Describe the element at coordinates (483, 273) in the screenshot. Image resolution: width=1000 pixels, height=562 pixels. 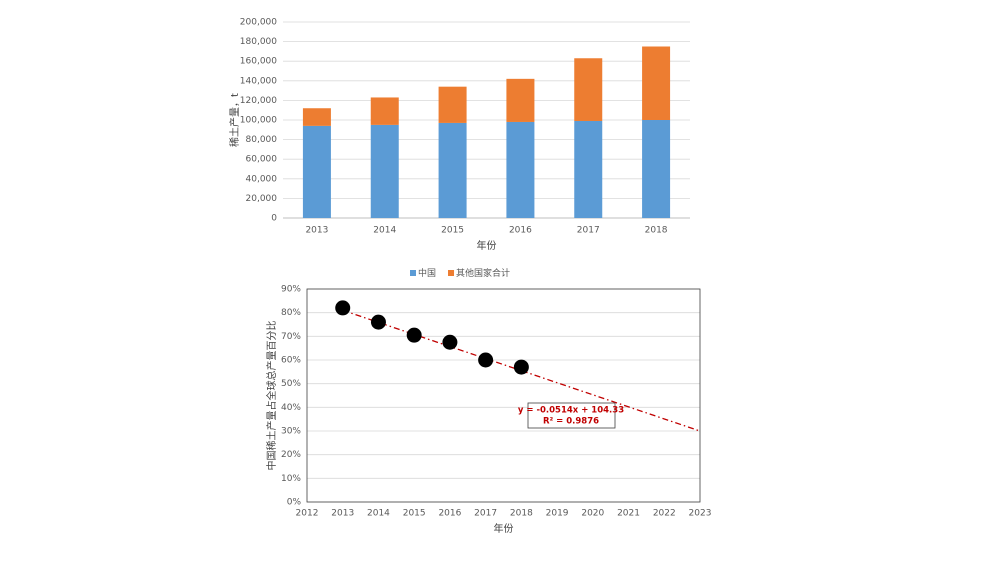
I see `legend-label: 其他国家合计` at that location.